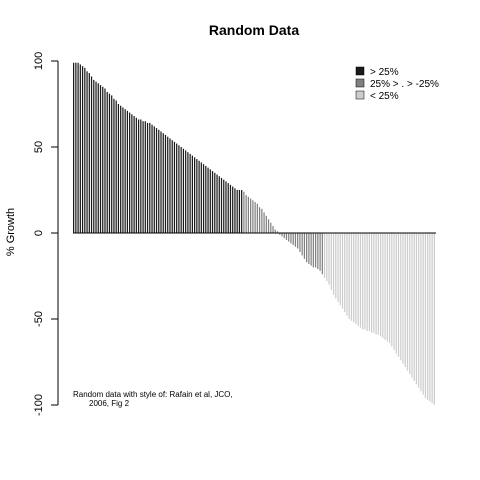 The height and width of the screenshot is (480, 480). What do you see at coordinates (11, 232) in the screenshot?
I see `y-axis-label: % Growth` at bounding box center [11, 232].